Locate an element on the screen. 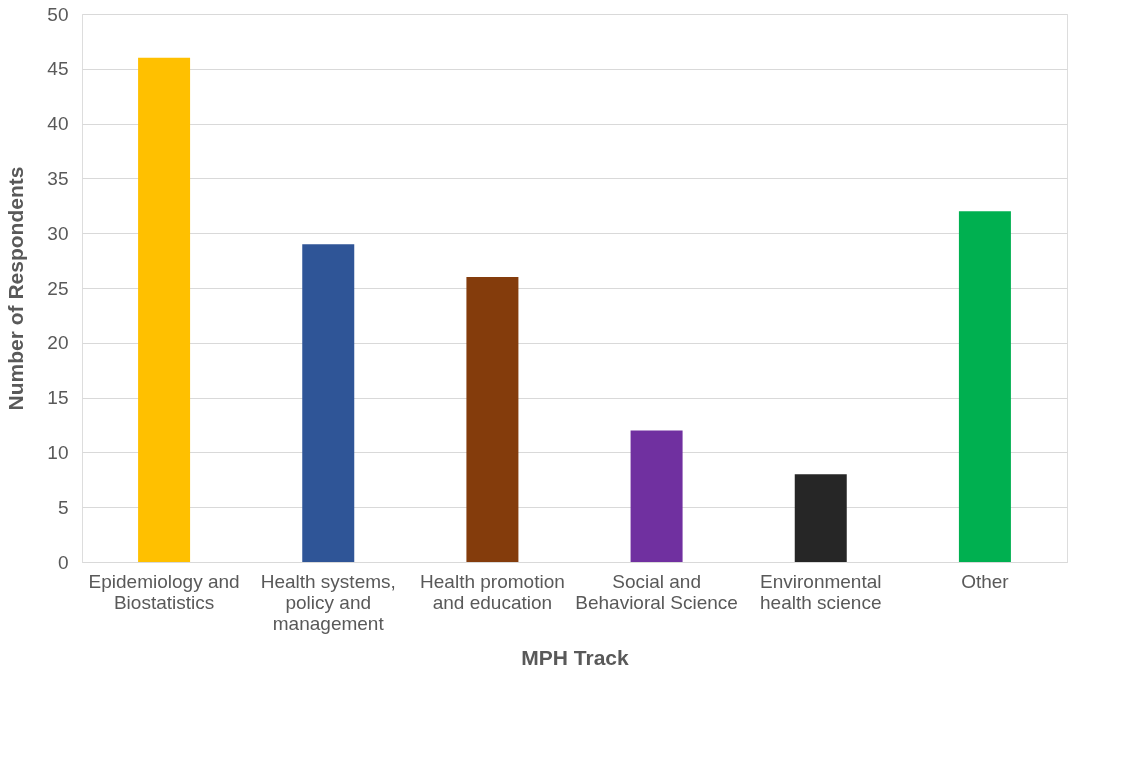  y-tick-label: 5 is located at coordinates (63, 507).